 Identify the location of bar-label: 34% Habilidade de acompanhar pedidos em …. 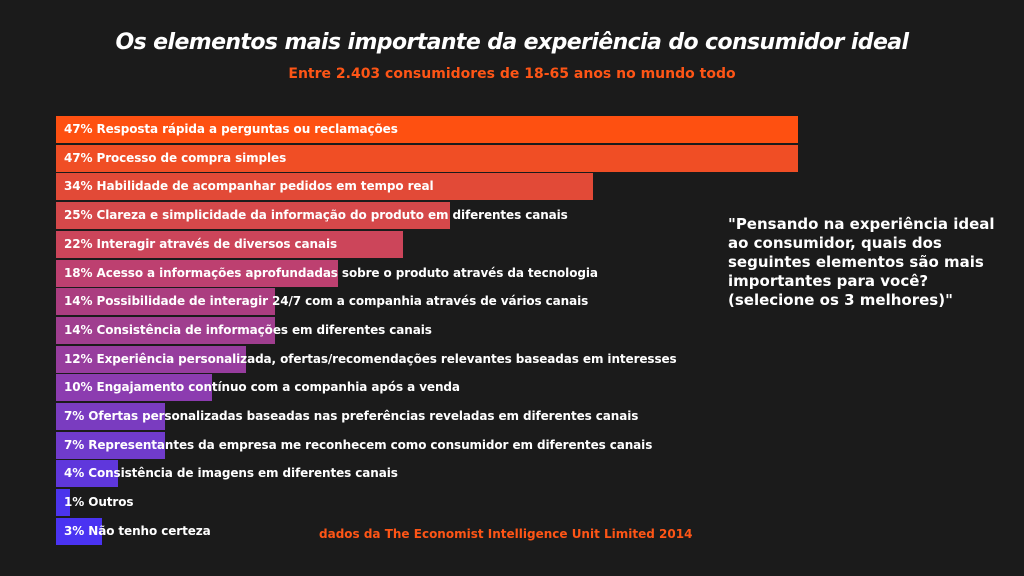
(249, 186).